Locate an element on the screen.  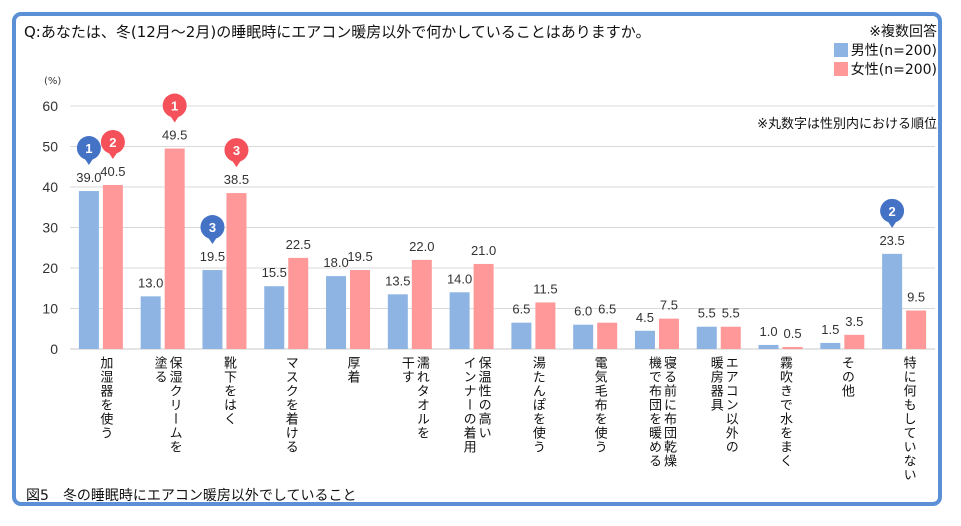
legend-item-female: 女性(n=200) is located at coordinates (885, 68).